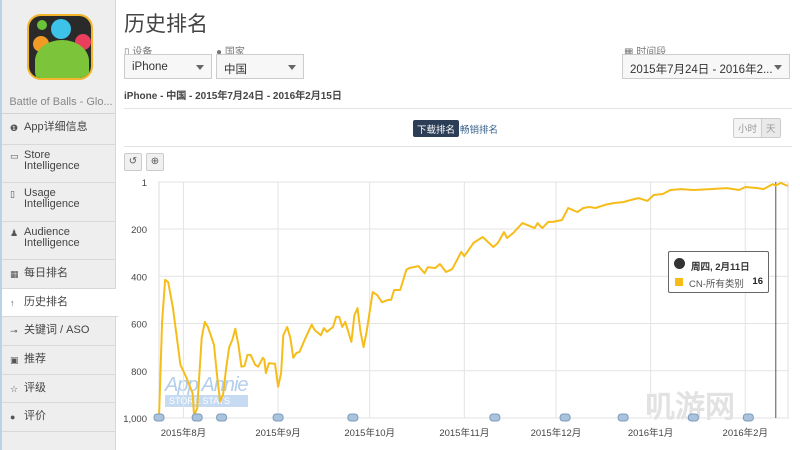 This screenshot has width=800, height=450. I want to click on sidebar-item-4: ▦ 每日排名, so click(59, 274).